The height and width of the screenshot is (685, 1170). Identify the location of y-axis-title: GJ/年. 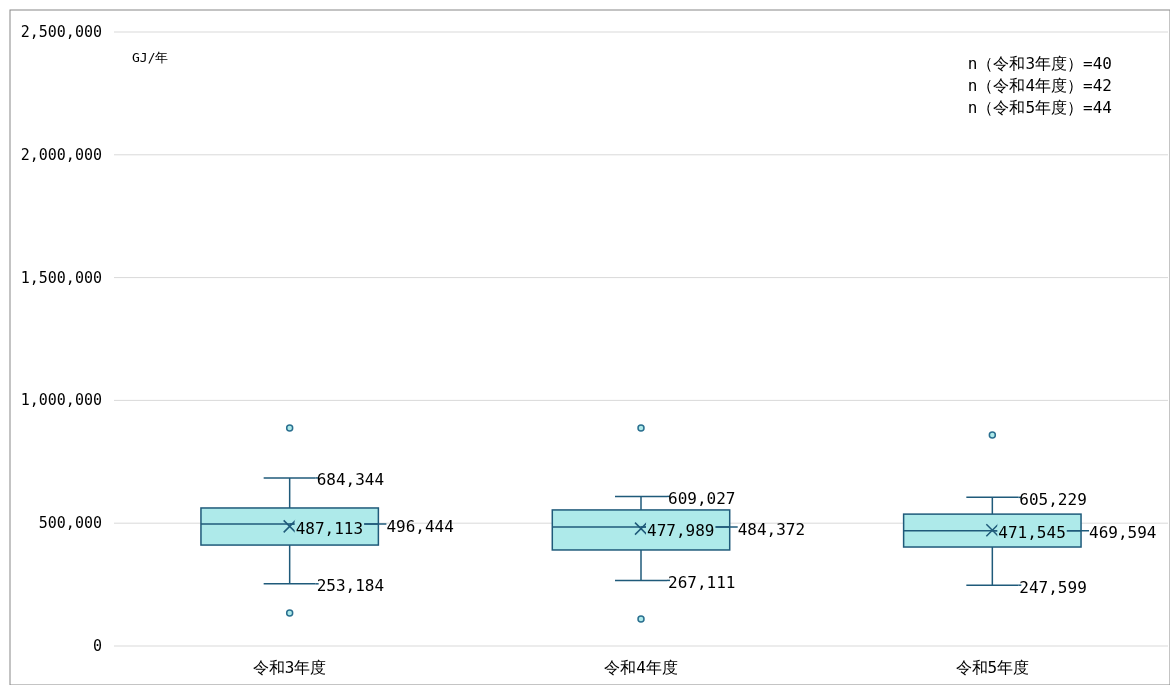
(150, 57).